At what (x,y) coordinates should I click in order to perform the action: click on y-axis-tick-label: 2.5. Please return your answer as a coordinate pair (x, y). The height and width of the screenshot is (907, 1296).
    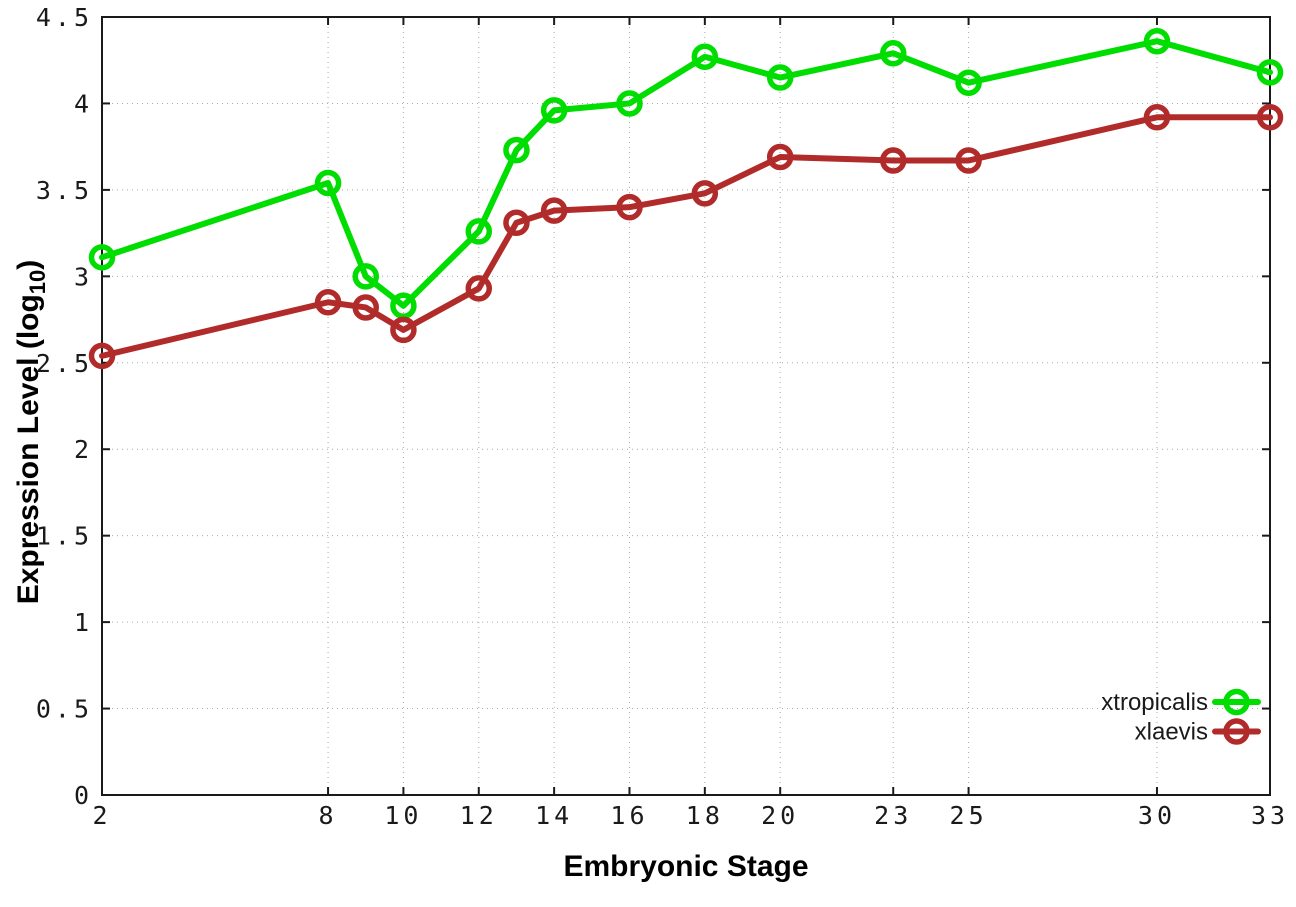
    Looking at the image, I should click on (64, 363).